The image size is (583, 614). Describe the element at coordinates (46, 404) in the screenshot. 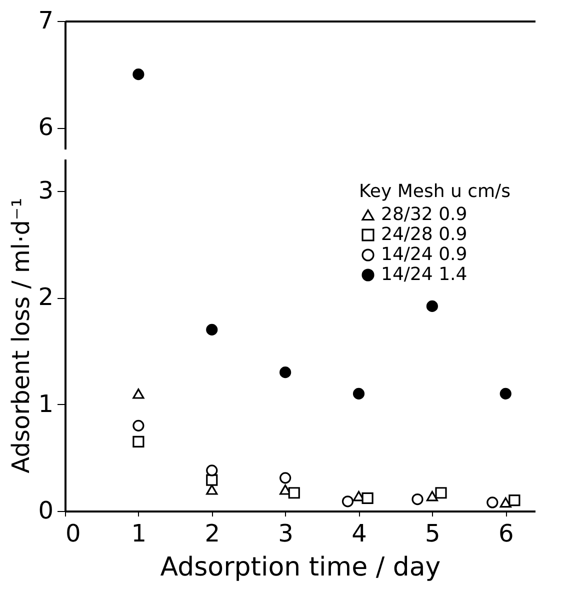

I see `y-tick-label: 1` at that location.